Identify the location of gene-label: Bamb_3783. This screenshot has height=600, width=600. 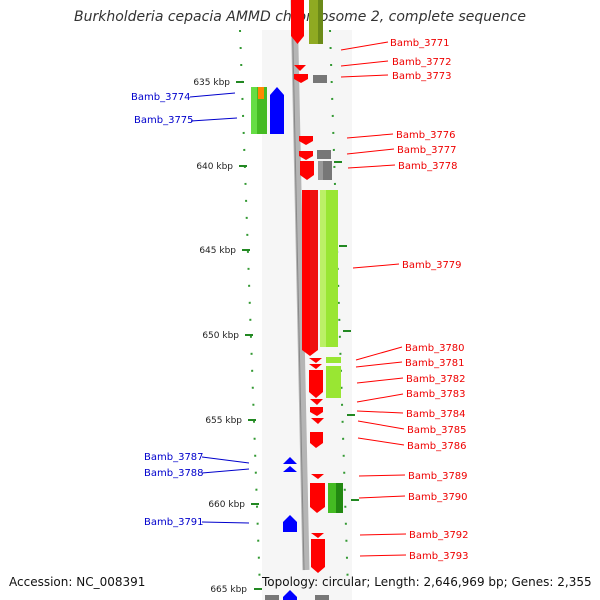
(436, 394).